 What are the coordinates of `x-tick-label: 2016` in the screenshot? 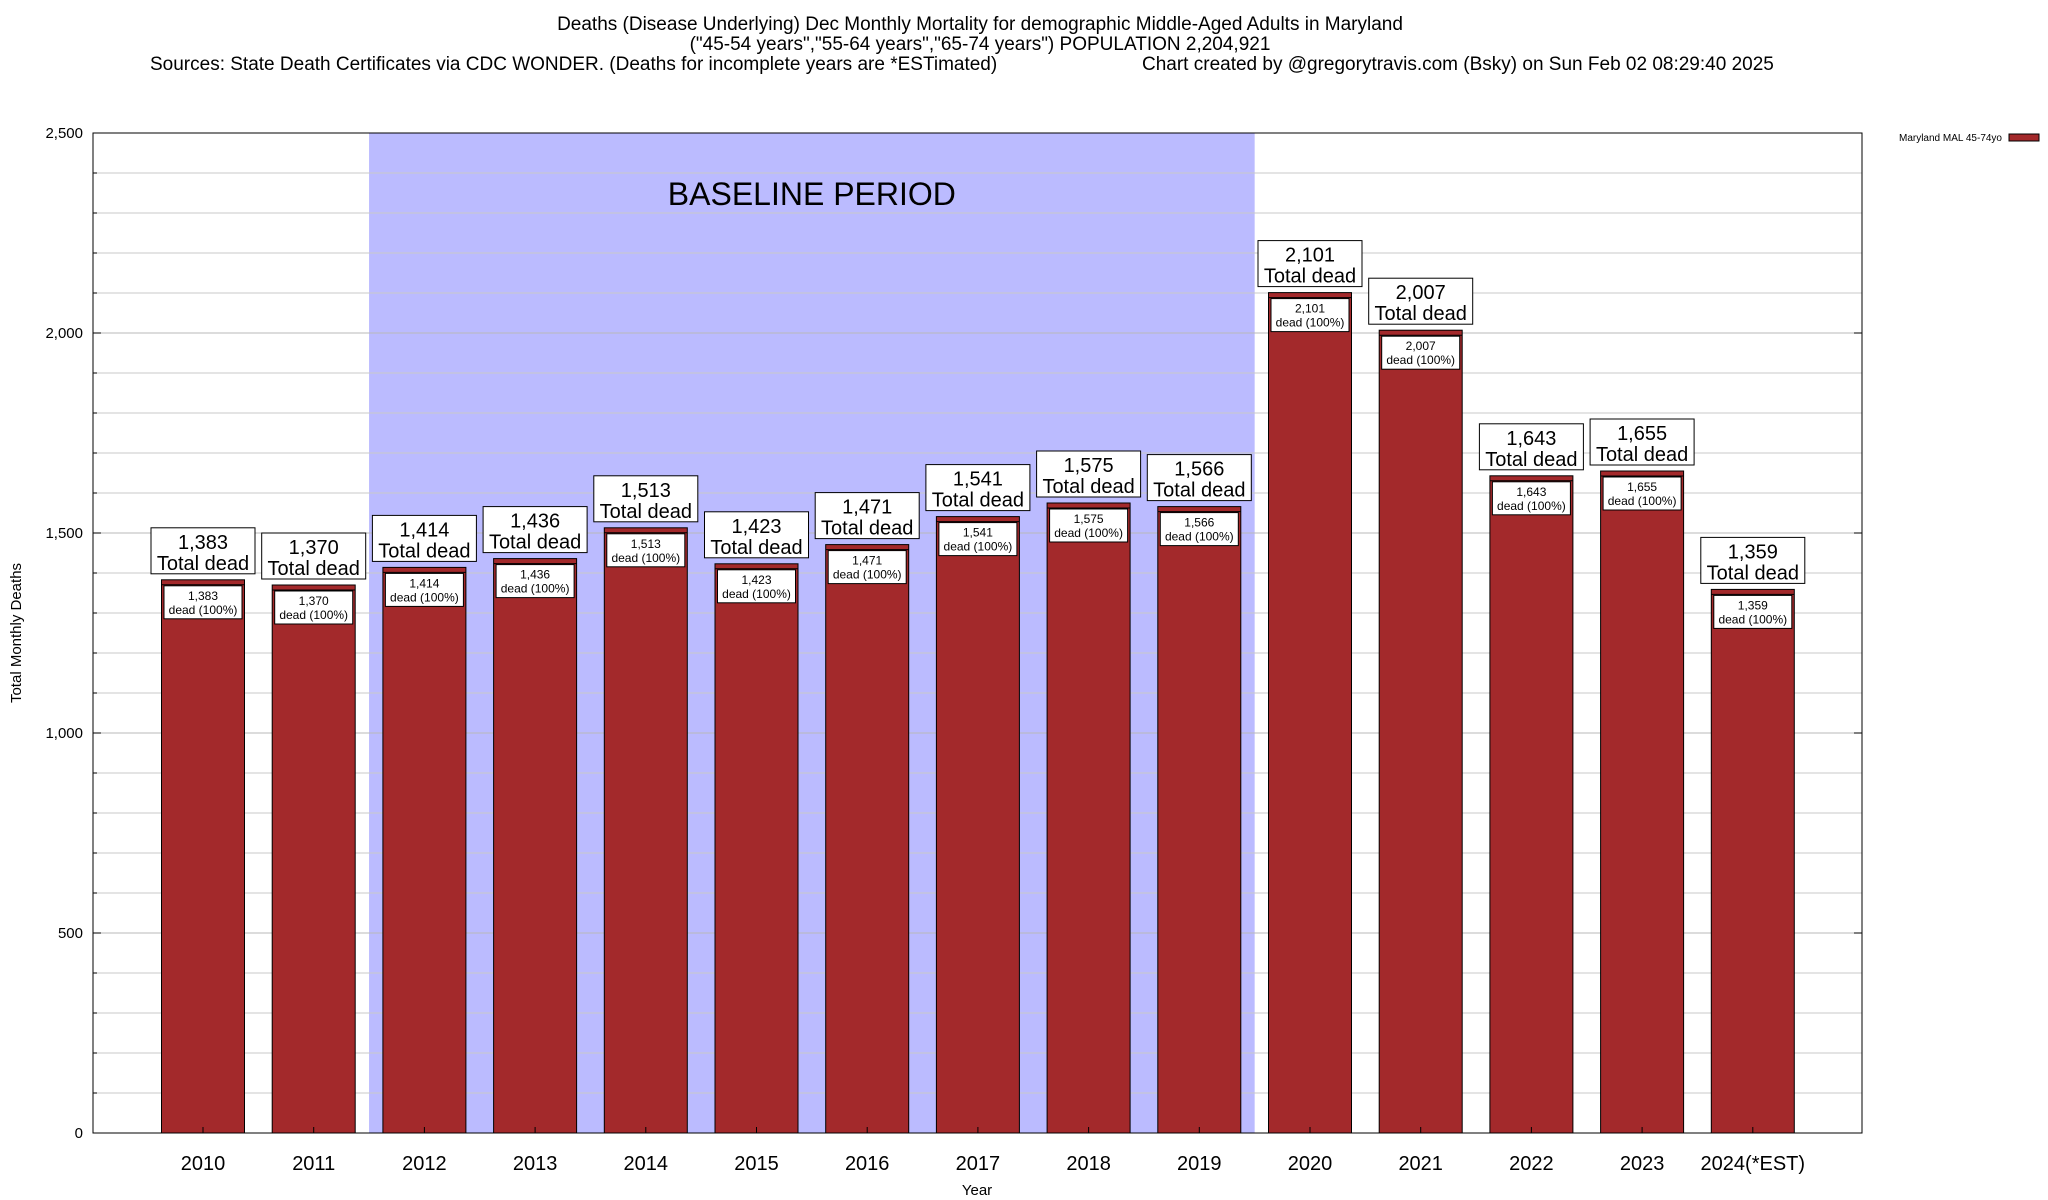 It's located at (867, 1164).